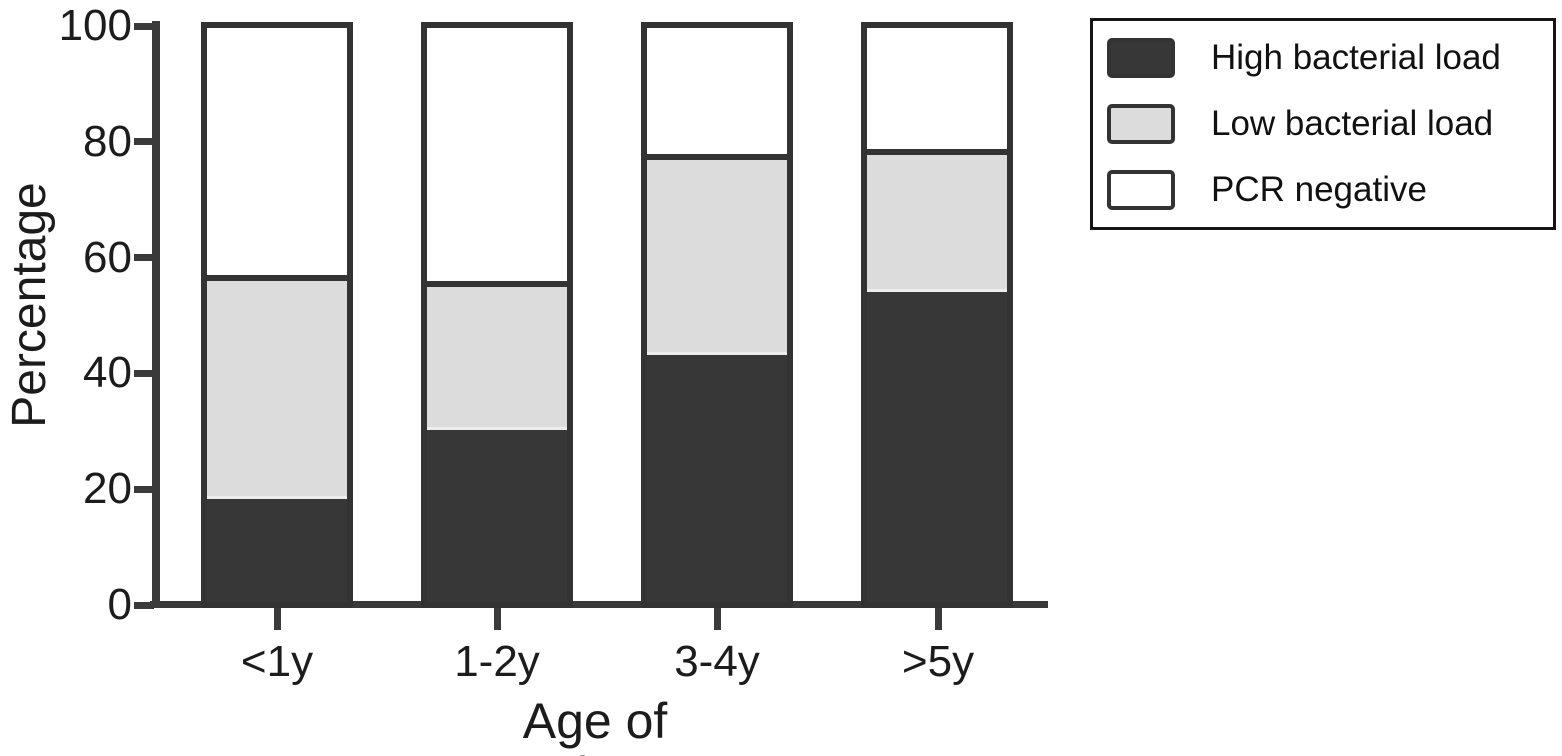 The height and width of the screenshot is (756, 1562). What do you see at coordinates (277, 661) in the screenshot?
I see `x-tick-label-1: <1y` at bounding box center [277, 661].